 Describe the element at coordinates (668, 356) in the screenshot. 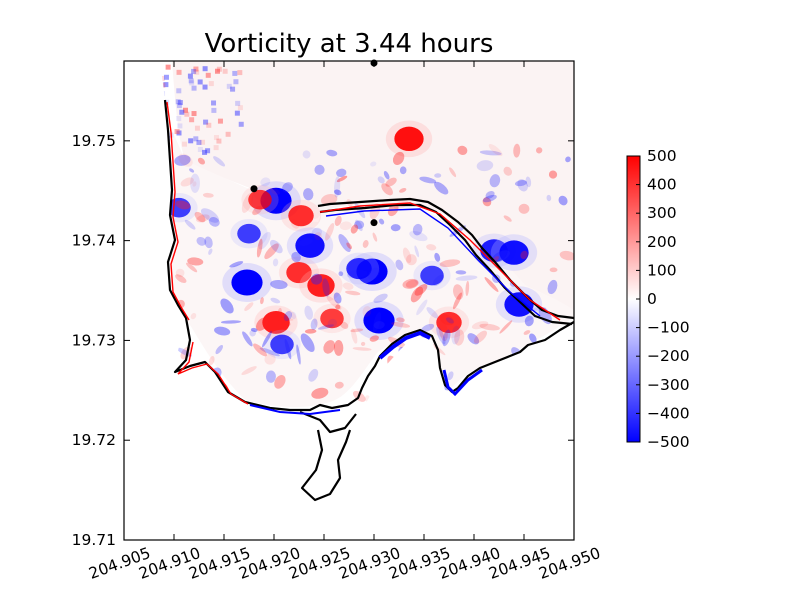

I see `colorbar-tick-label: −200` at that location.